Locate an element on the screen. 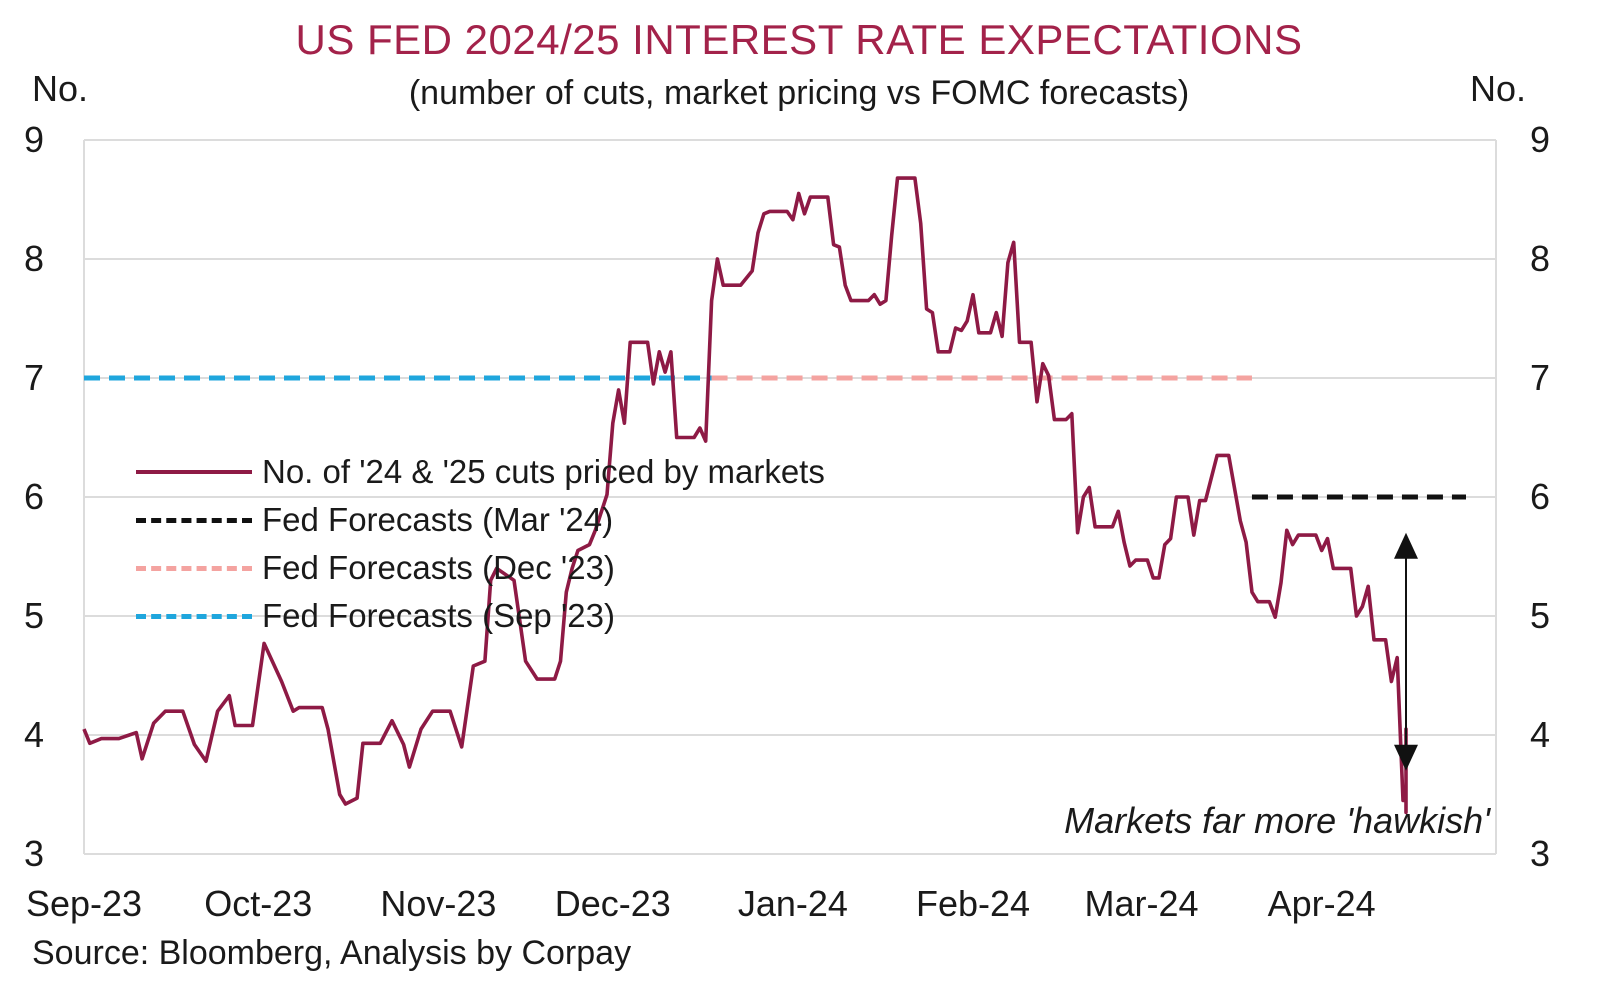  y-tick-left-3: 3 is located at coordinates (34, 853).